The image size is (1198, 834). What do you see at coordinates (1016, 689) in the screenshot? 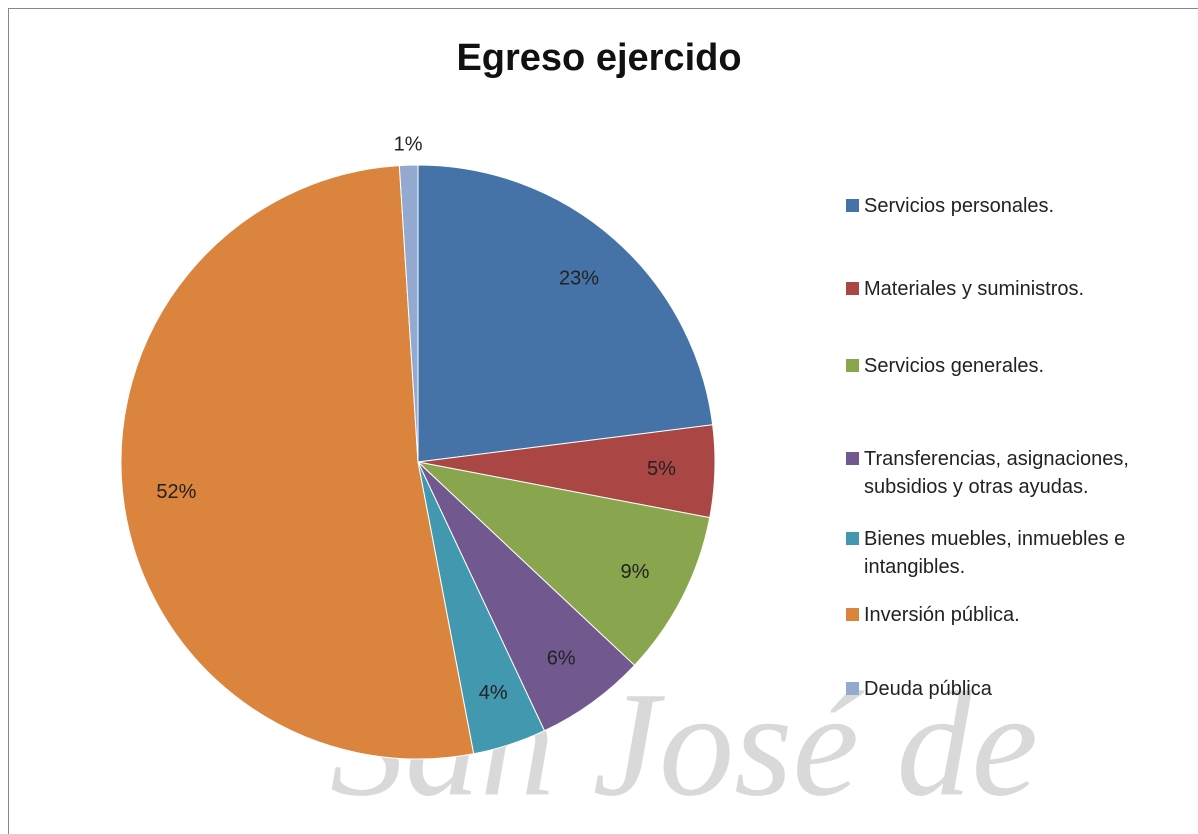
I see `legend-item: Deuda pública` at bounding box center [1016, 689].